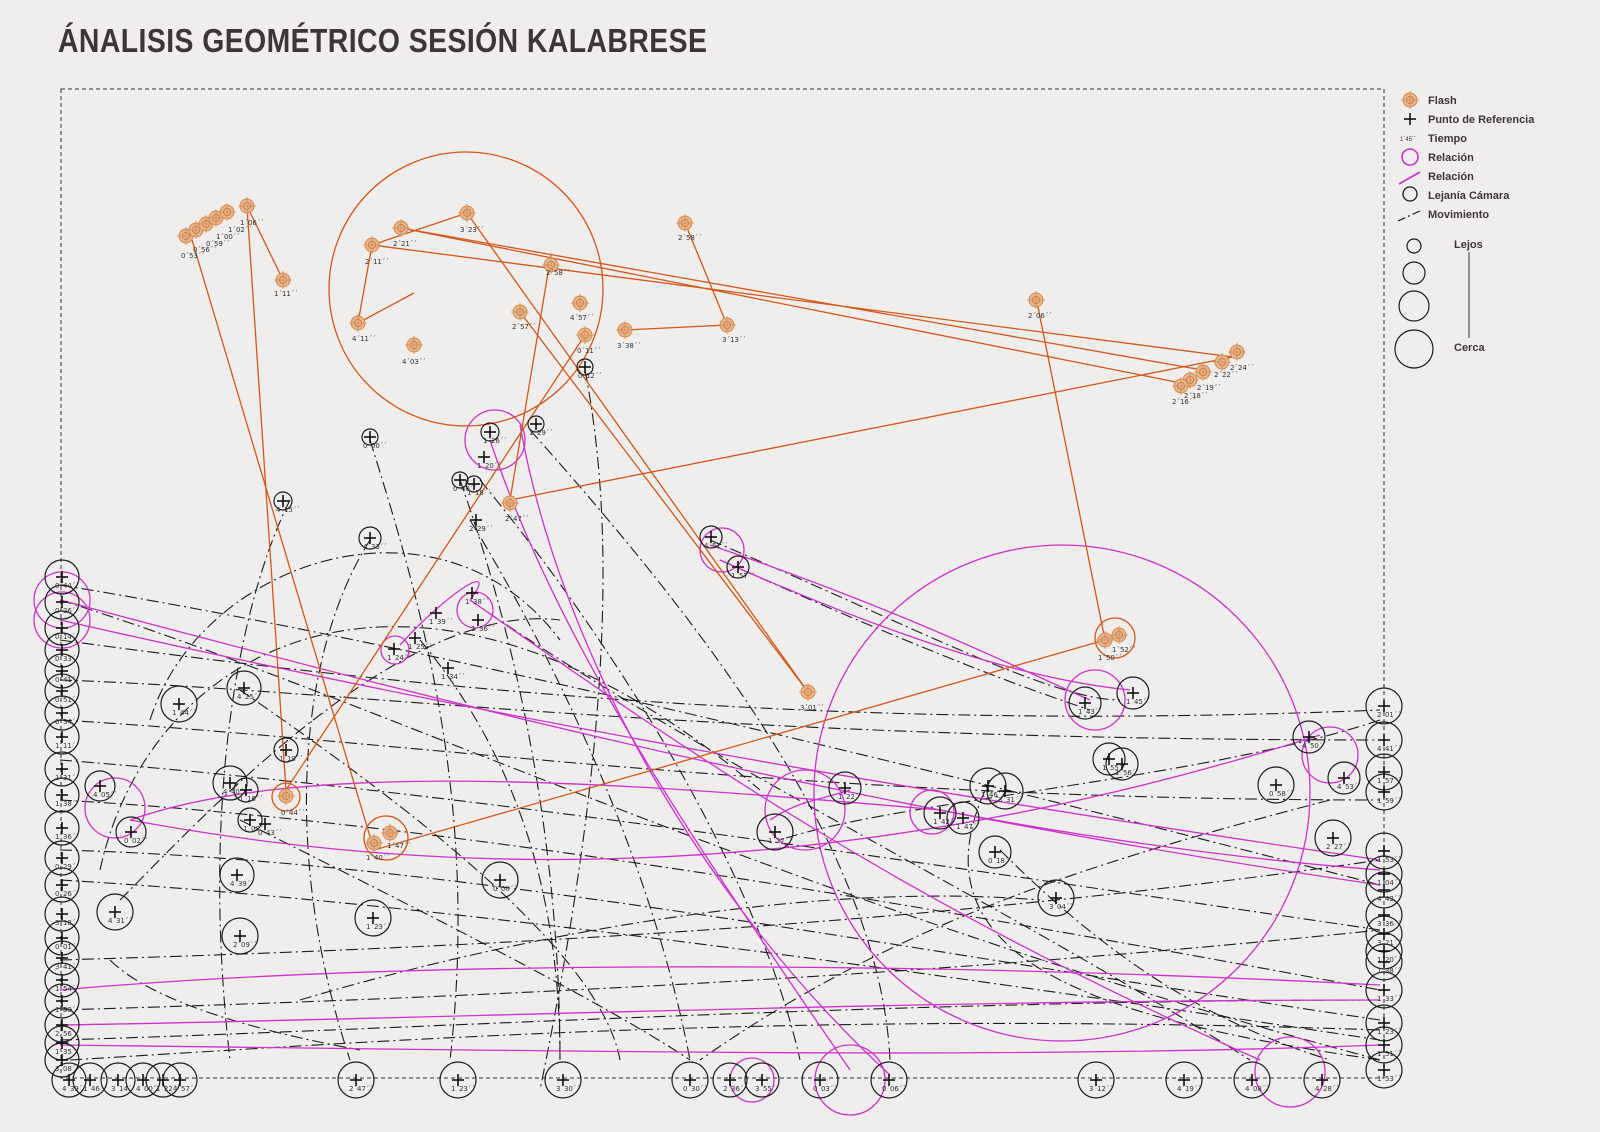  I want to click on legend-relation-line-label: Relación, so click(1451, 177).